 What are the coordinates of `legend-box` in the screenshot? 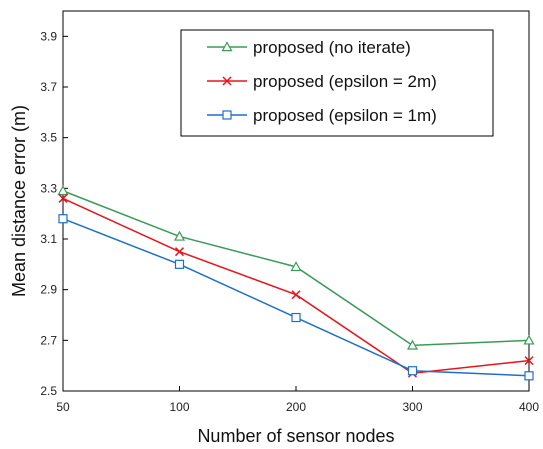 It's located at (337, 83).